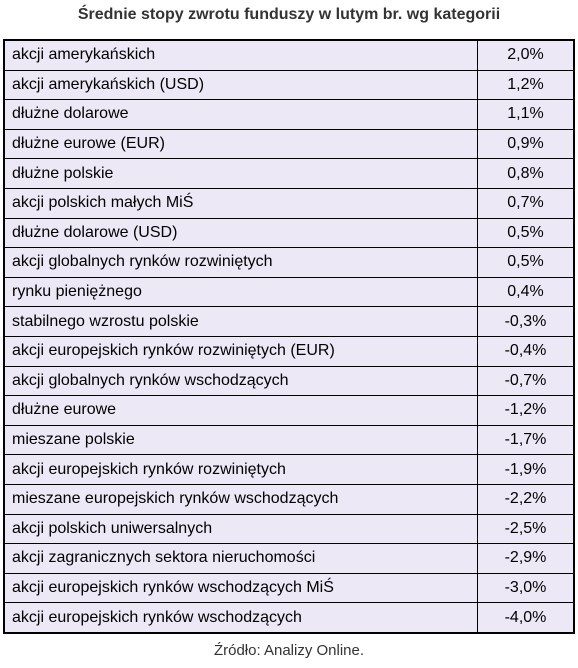 Image resolution: width=578 pixels, height=668 pixels. I want to click on table-row: akcji polskich małych MiŚ 0,7%, so click(289, 203).